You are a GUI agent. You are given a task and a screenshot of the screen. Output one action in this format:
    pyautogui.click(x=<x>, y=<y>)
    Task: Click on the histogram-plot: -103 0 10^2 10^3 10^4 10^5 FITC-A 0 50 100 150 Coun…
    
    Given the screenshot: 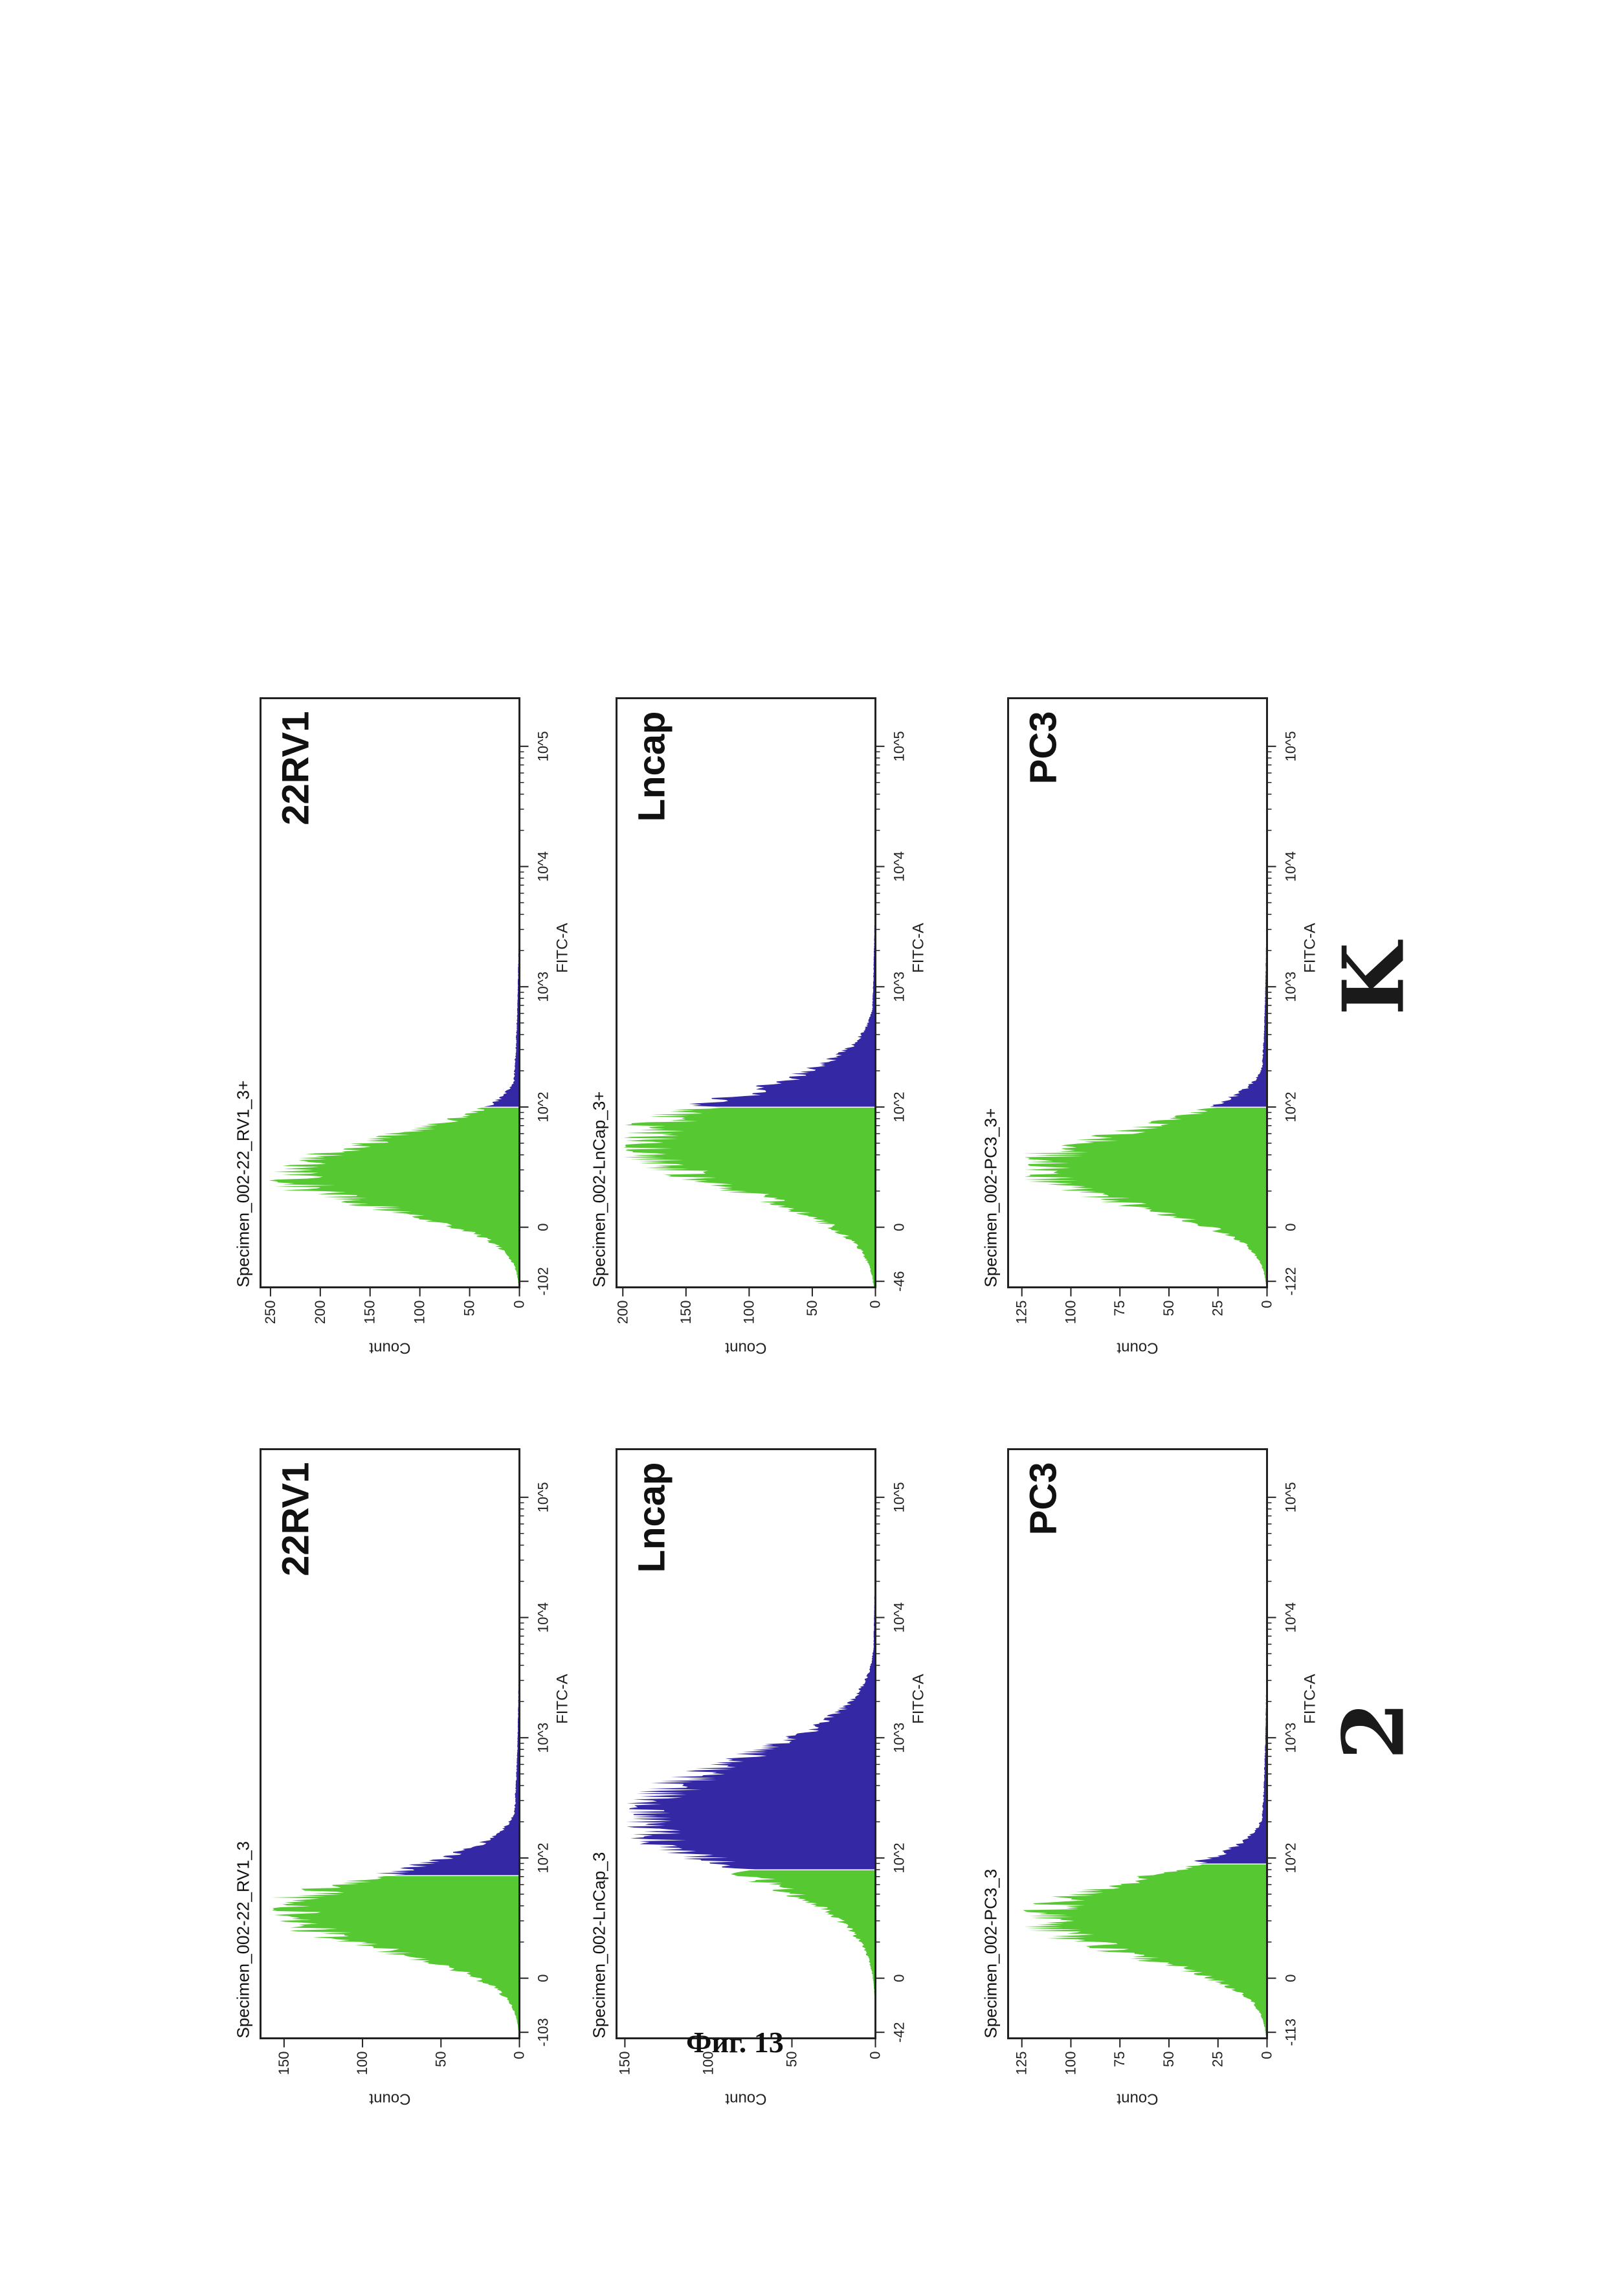 What is the action you would take?
    pyautogui.click(x=415, y=1777)
    